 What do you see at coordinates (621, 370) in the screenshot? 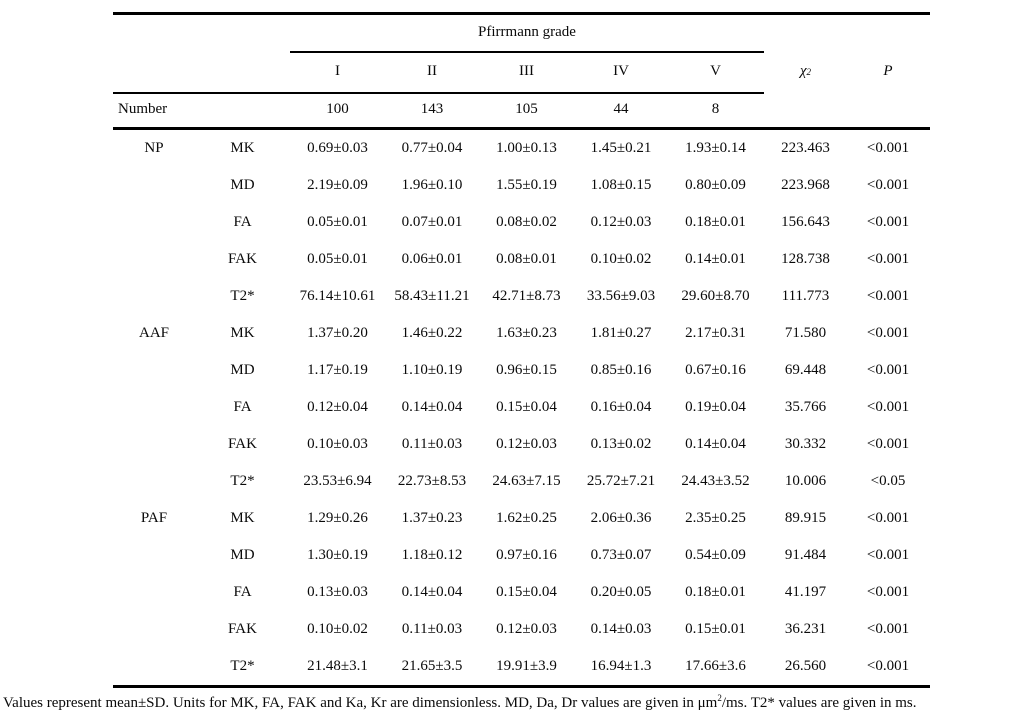
I see `value-cell: 0.85±0.16` at bounding box center [621, 370].